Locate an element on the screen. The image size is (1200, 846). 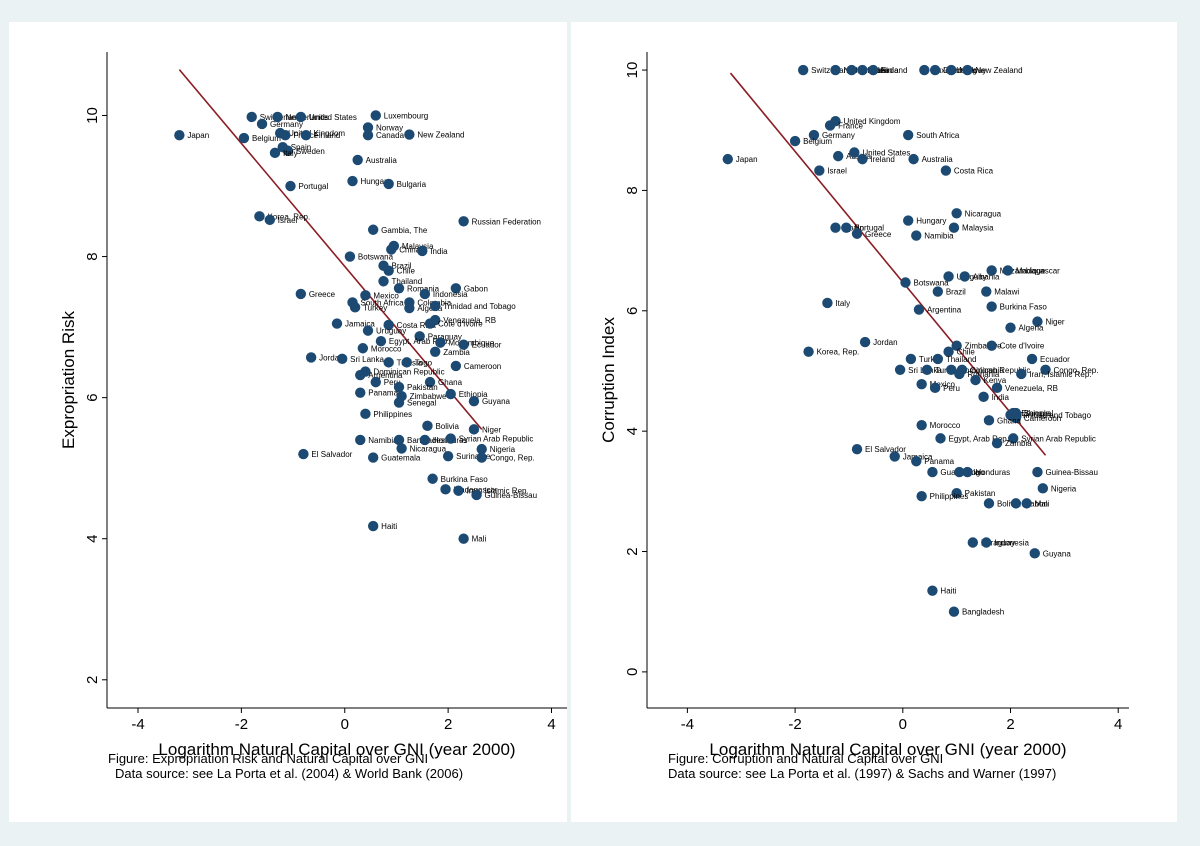
point-label: Panama is located at coordinates (939, 461).